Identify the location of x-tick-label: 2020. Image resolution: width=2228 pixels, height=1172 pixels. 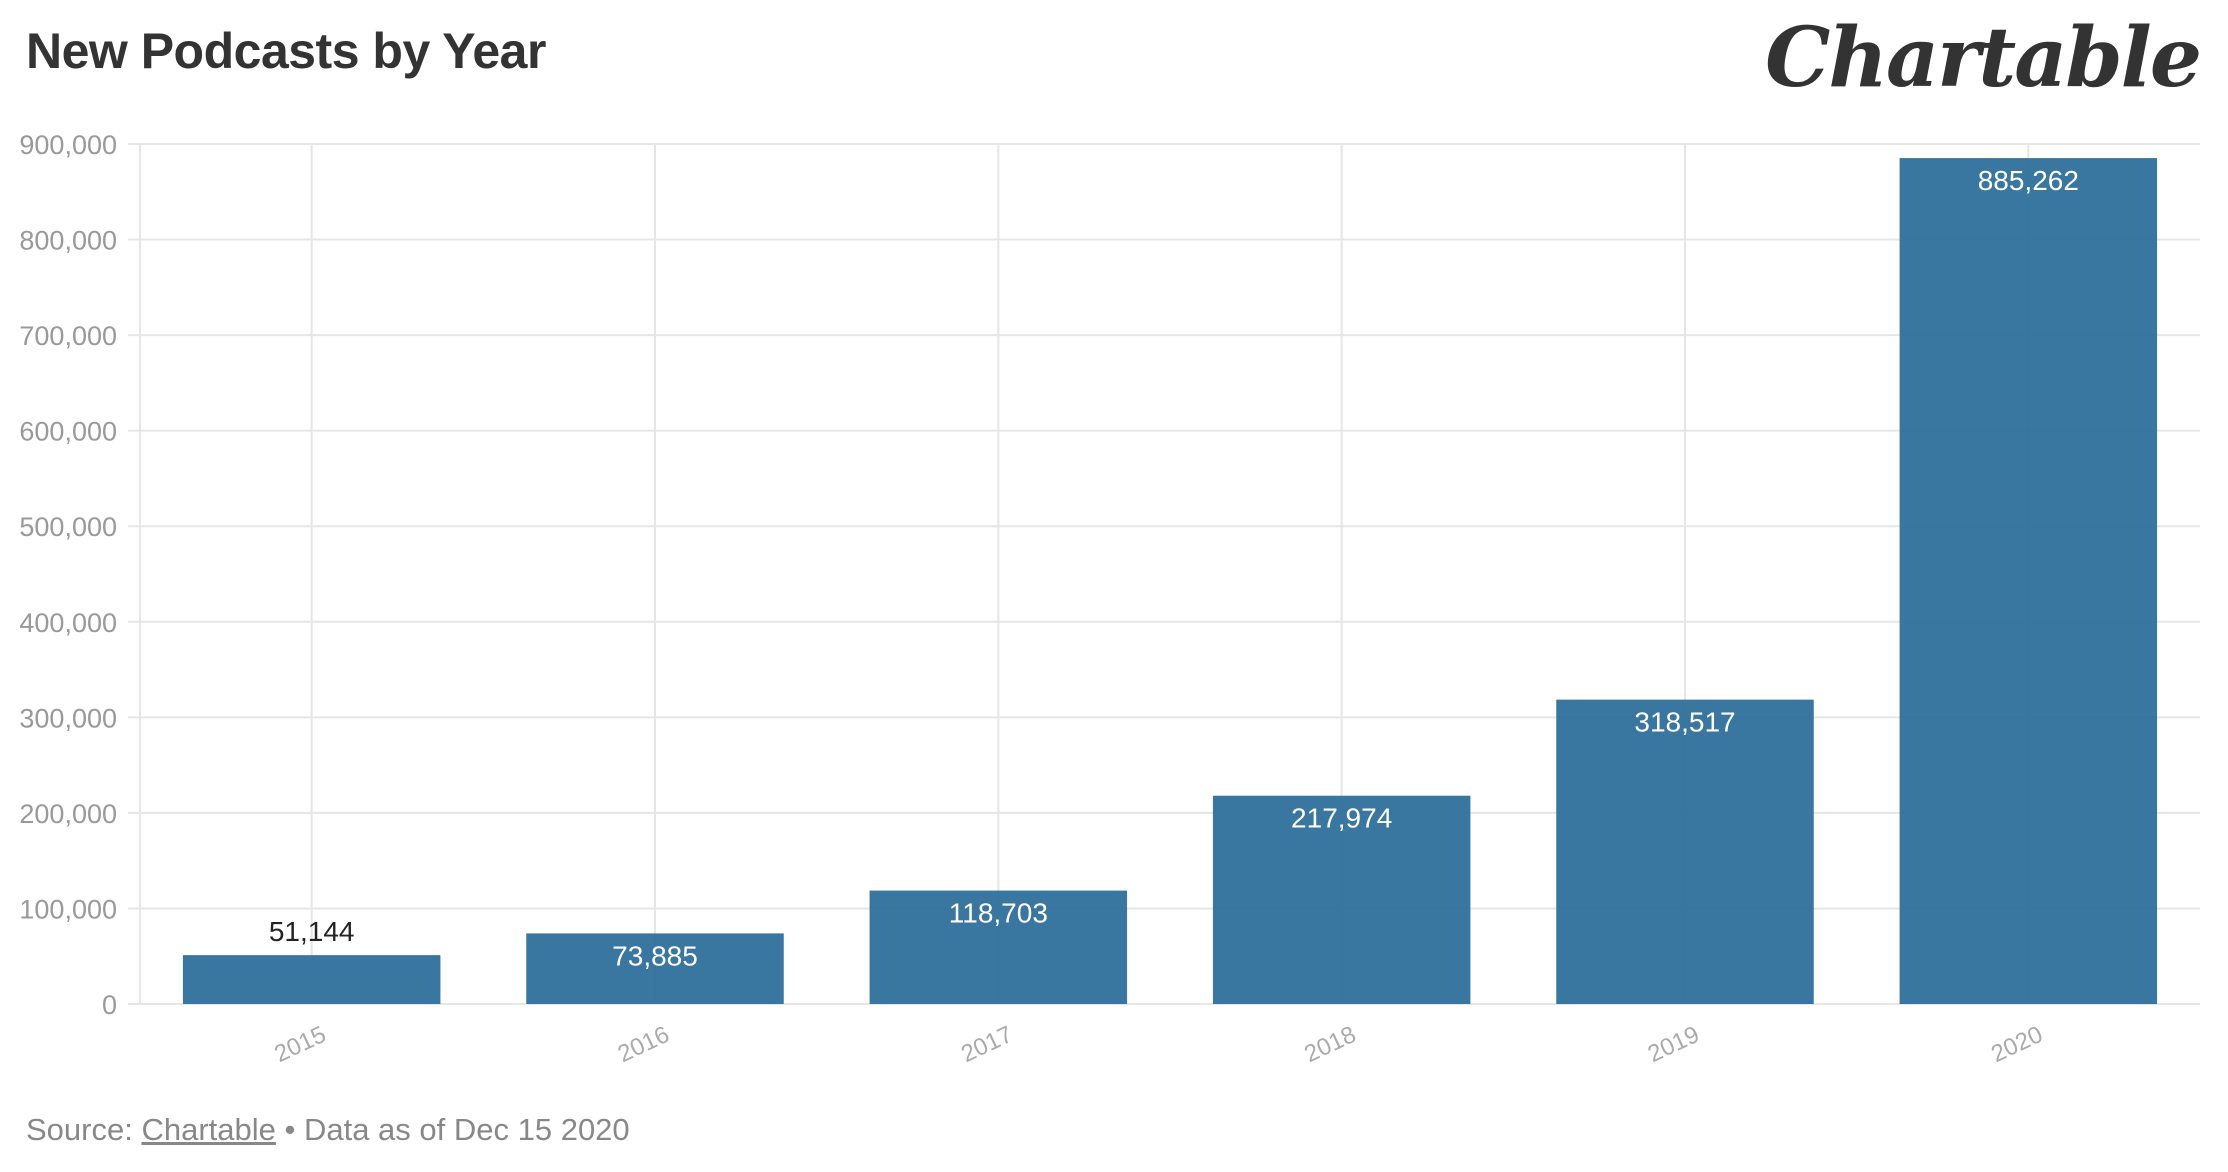
(2017, 1044).